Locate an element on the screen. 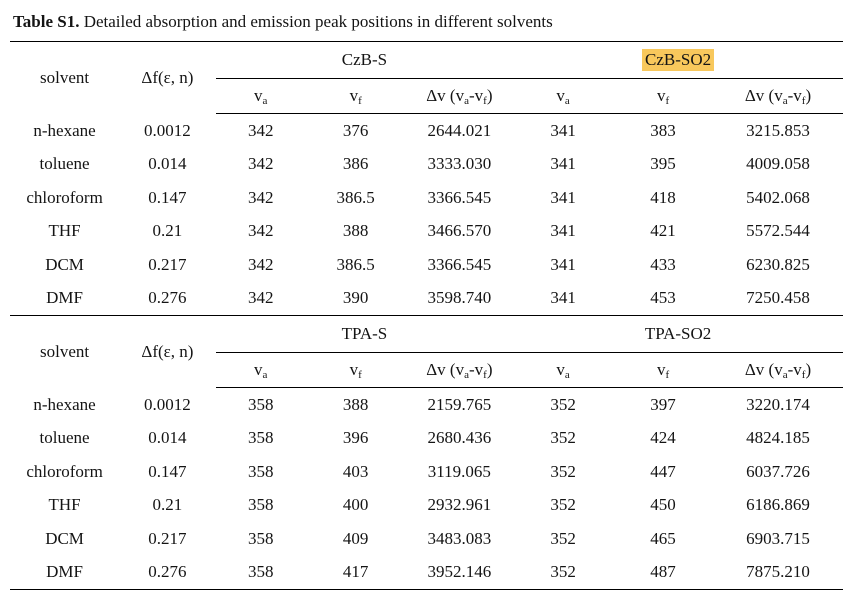  cell-g2-dv: 6186.869 is located at coordinates (778, 505).